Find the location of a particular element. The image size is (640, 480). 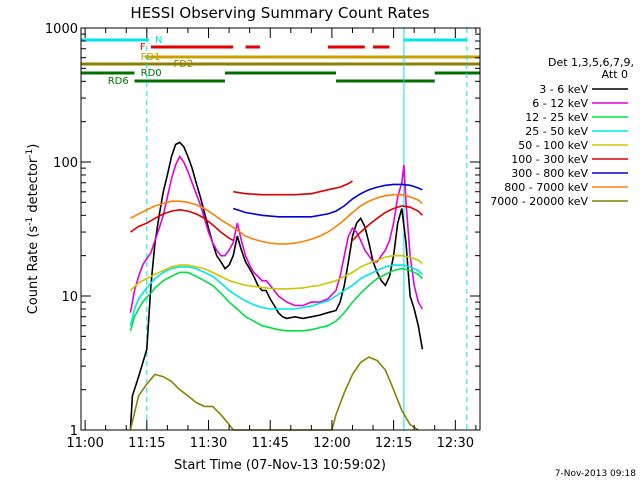

legend-label: 3 - 6 keV is located at coordinates (563, 89).